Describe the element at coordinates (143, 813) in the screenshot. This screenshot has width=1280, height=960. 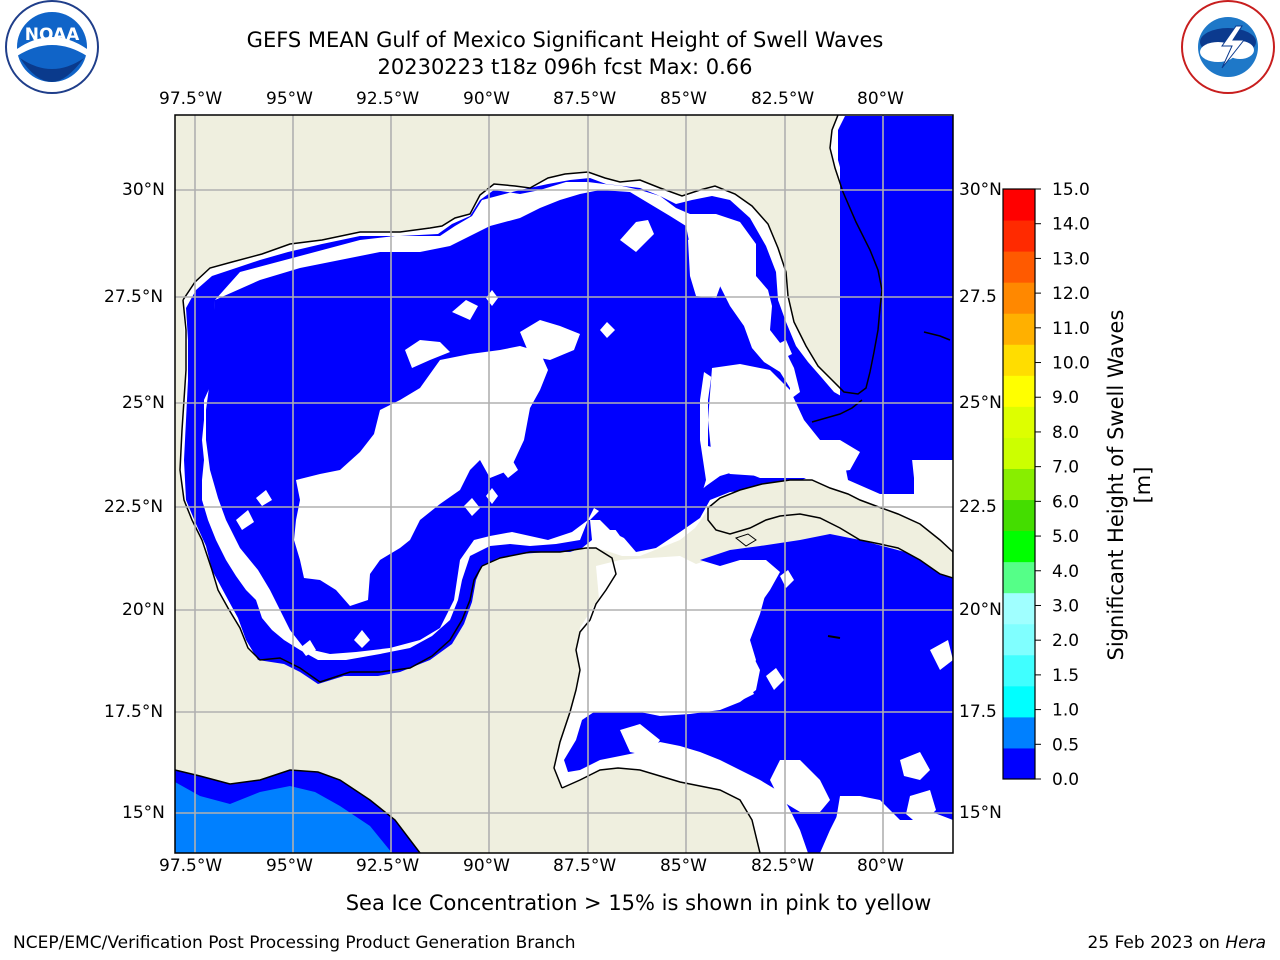
I see `lat-label-left: 15°N` at that location.